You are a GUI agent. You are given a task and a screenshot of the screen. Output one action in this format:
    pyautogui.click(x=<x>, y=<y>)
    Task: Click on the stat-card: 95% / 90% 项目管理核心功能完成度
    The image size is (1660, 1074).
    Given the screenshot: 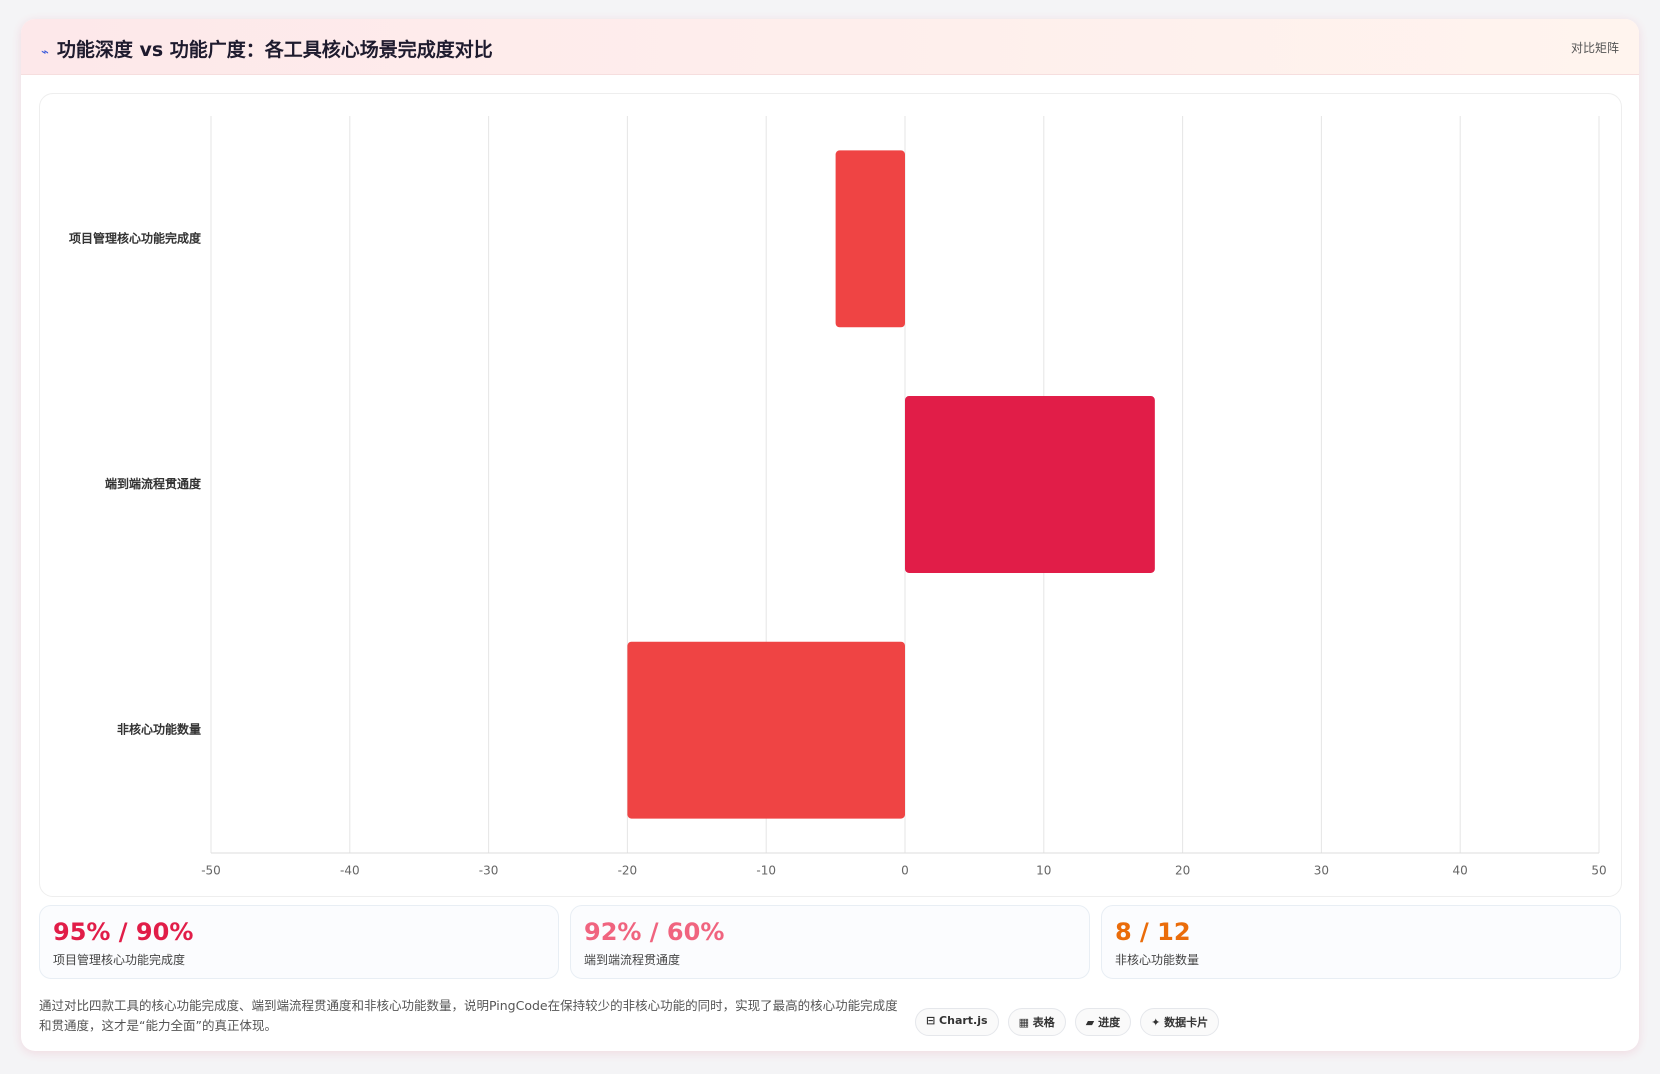 What is the action you would take?
    pyautogui.click(x=299, y=942)
    